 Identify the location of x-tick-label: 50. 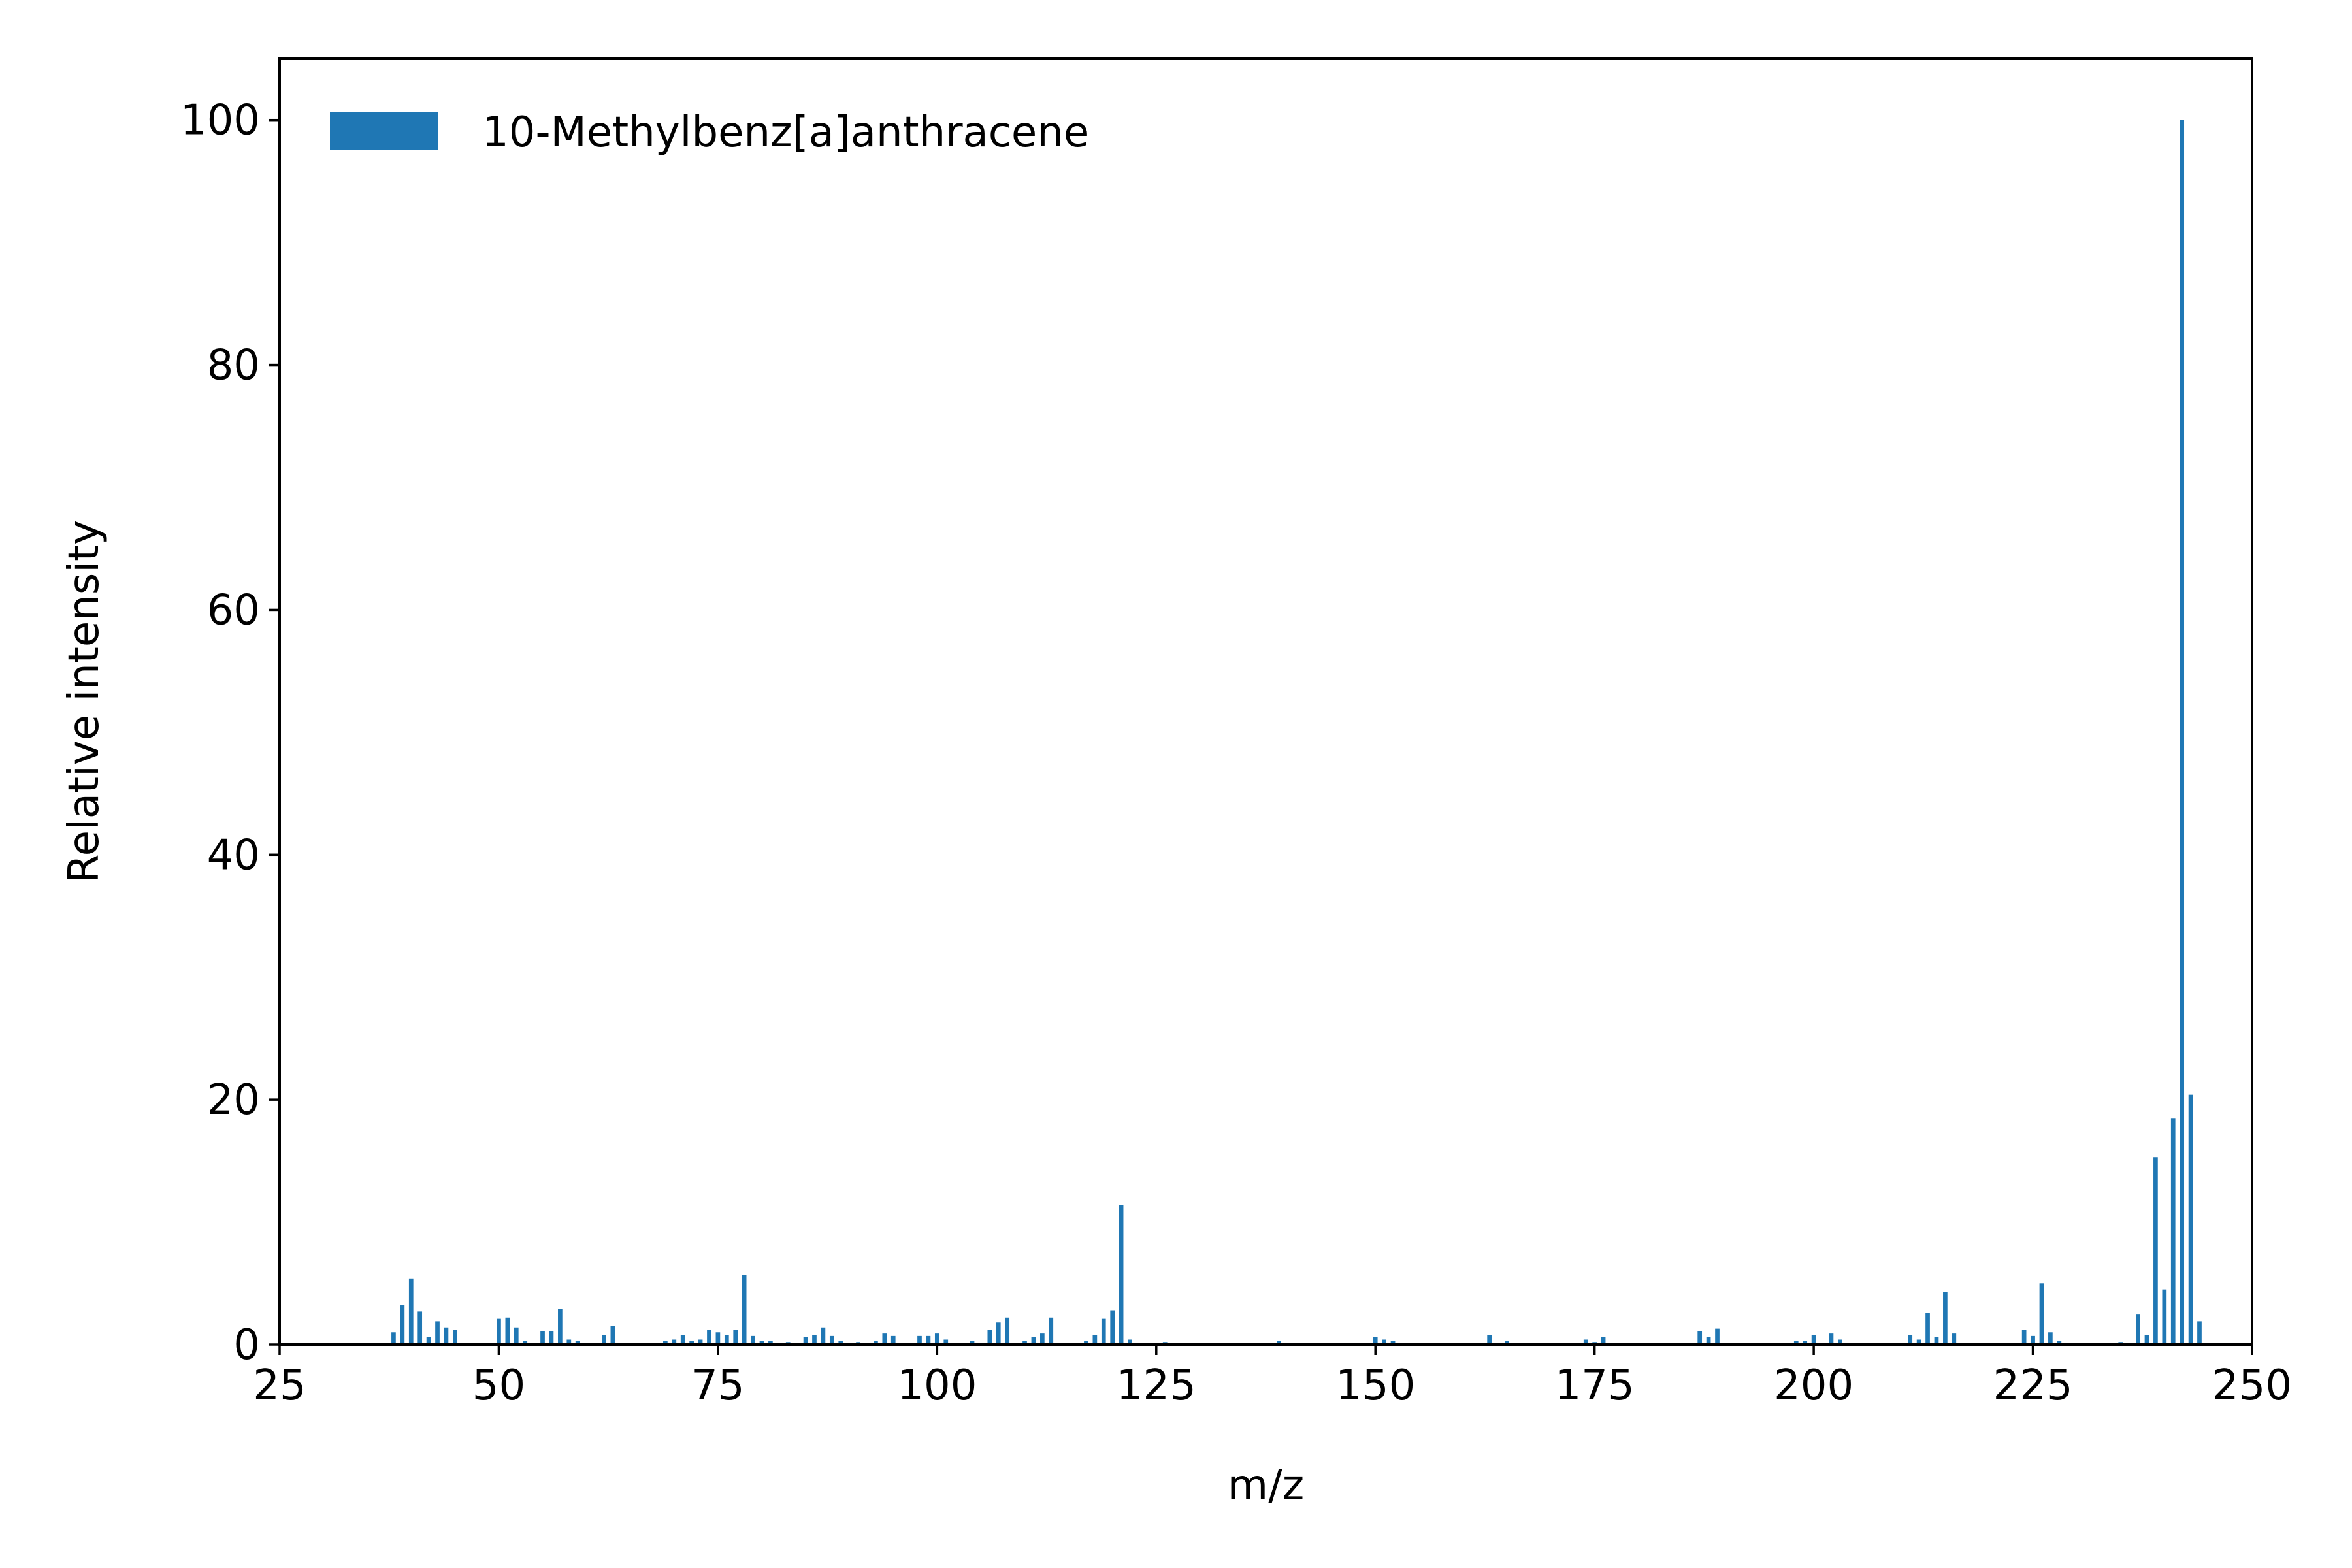
(498, 1386).